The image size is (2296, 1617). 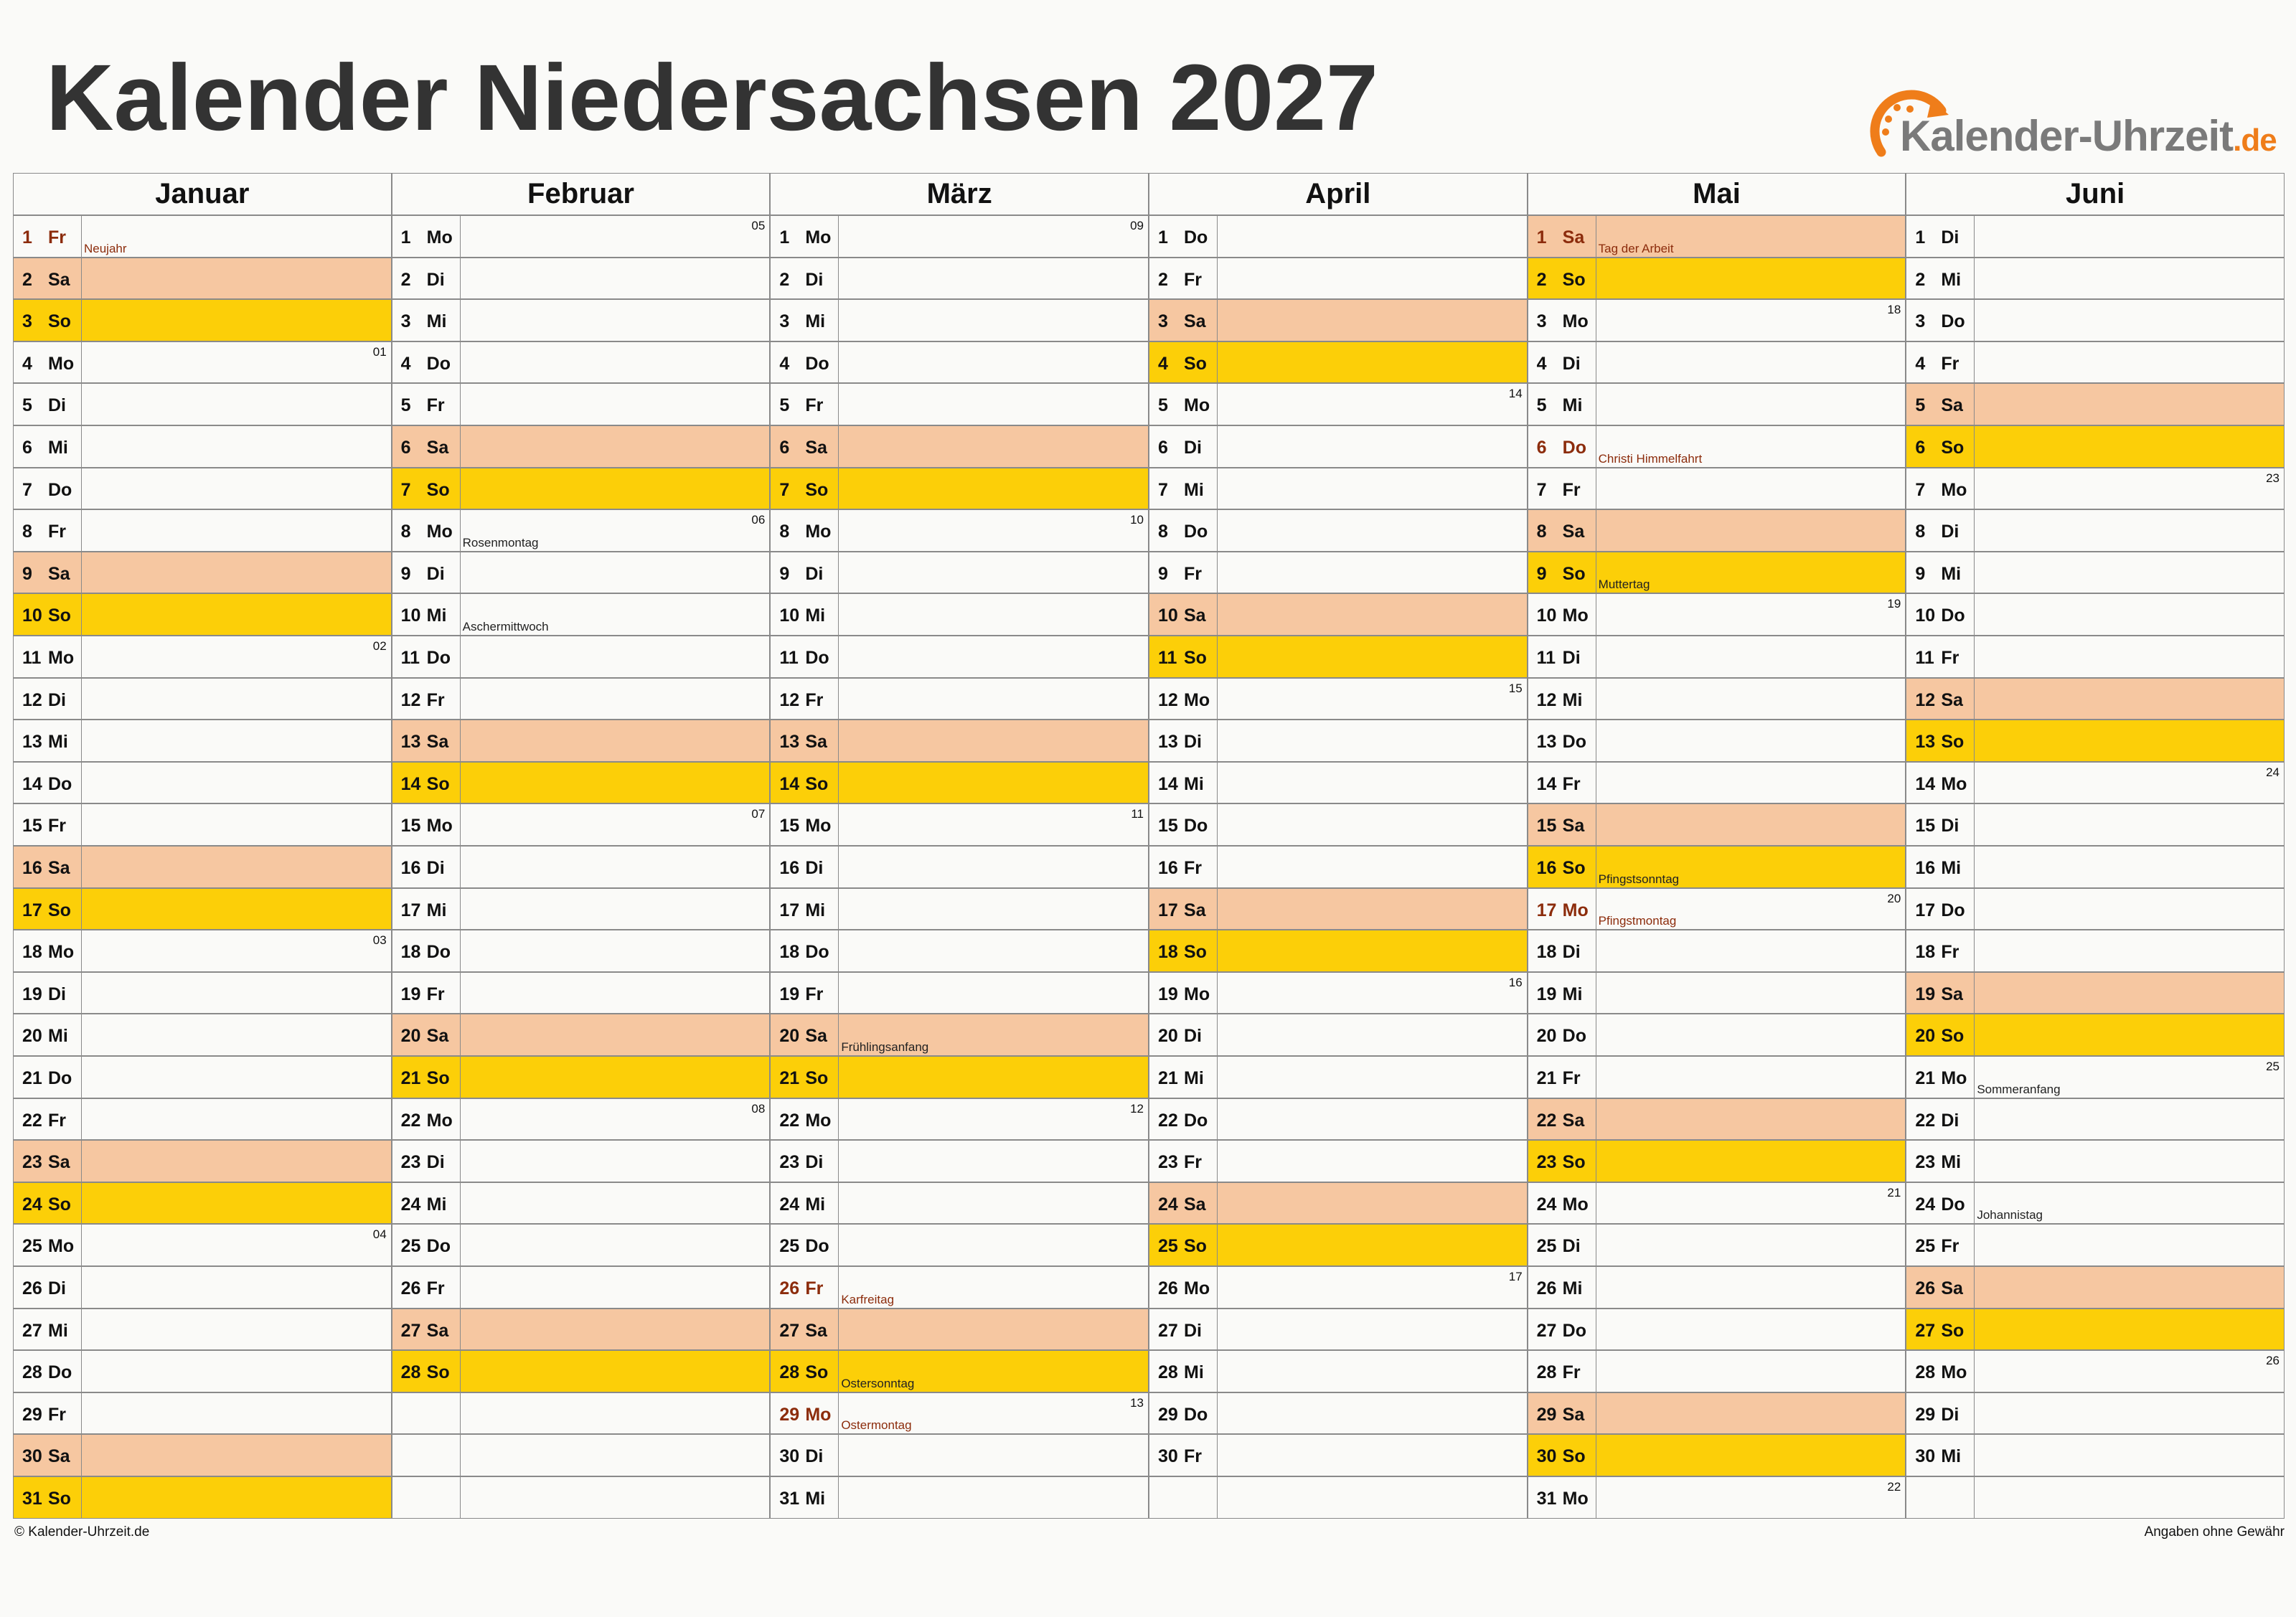 I want to click on day-row: 1 Fr Neujahr, so click(x=203, y=236).